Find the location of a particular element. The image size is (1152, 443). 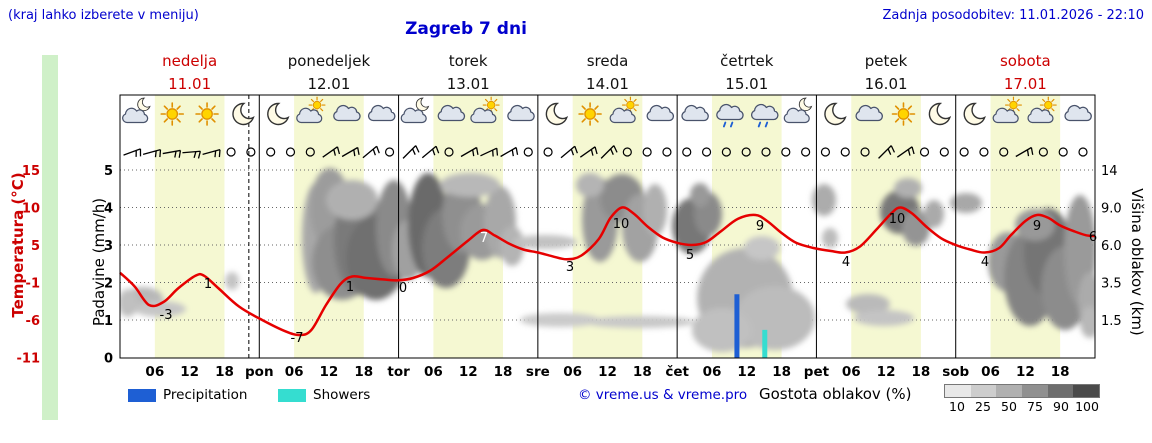

cloud-density-scale: 10 25 50 75 90 100 is located at coordinates (1022, 399).